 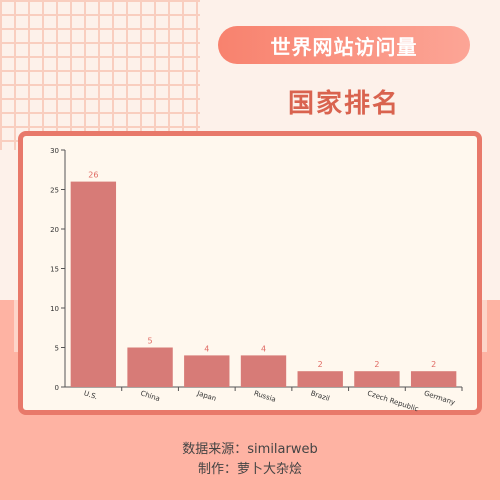 What do you see at coordinates (206, 396) in the screenshot?
I see `x-tick-label: Japan` at bounding box center [206, 396].